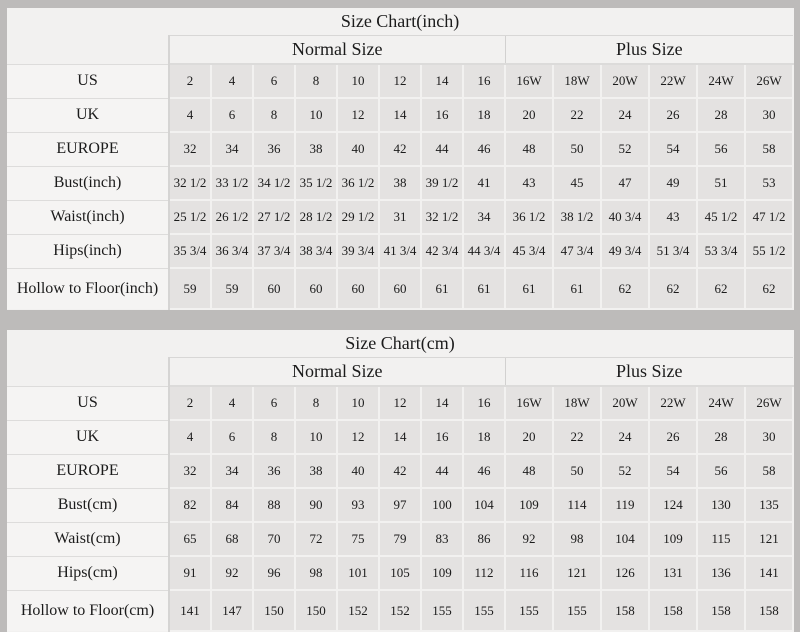 The height and width of the screenshot is (632, 800). I want to click on size-cell-plus: 53, so click(769, 183).